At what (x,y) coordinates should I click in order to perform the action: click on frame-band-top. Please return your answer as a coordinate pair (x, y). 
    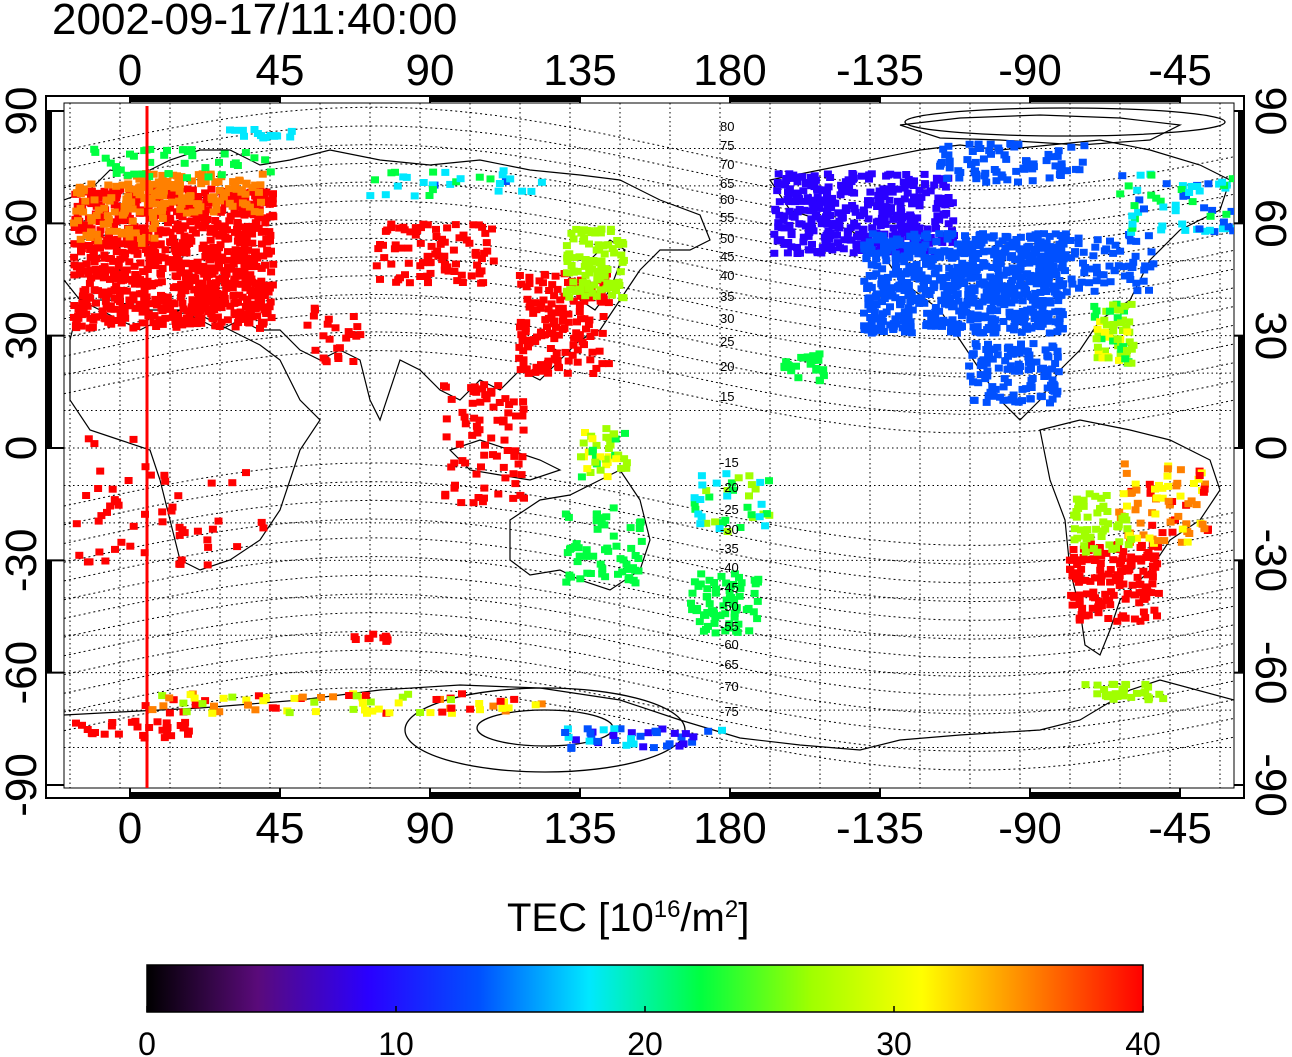
    Looking at the image, I should click on (805, 99).